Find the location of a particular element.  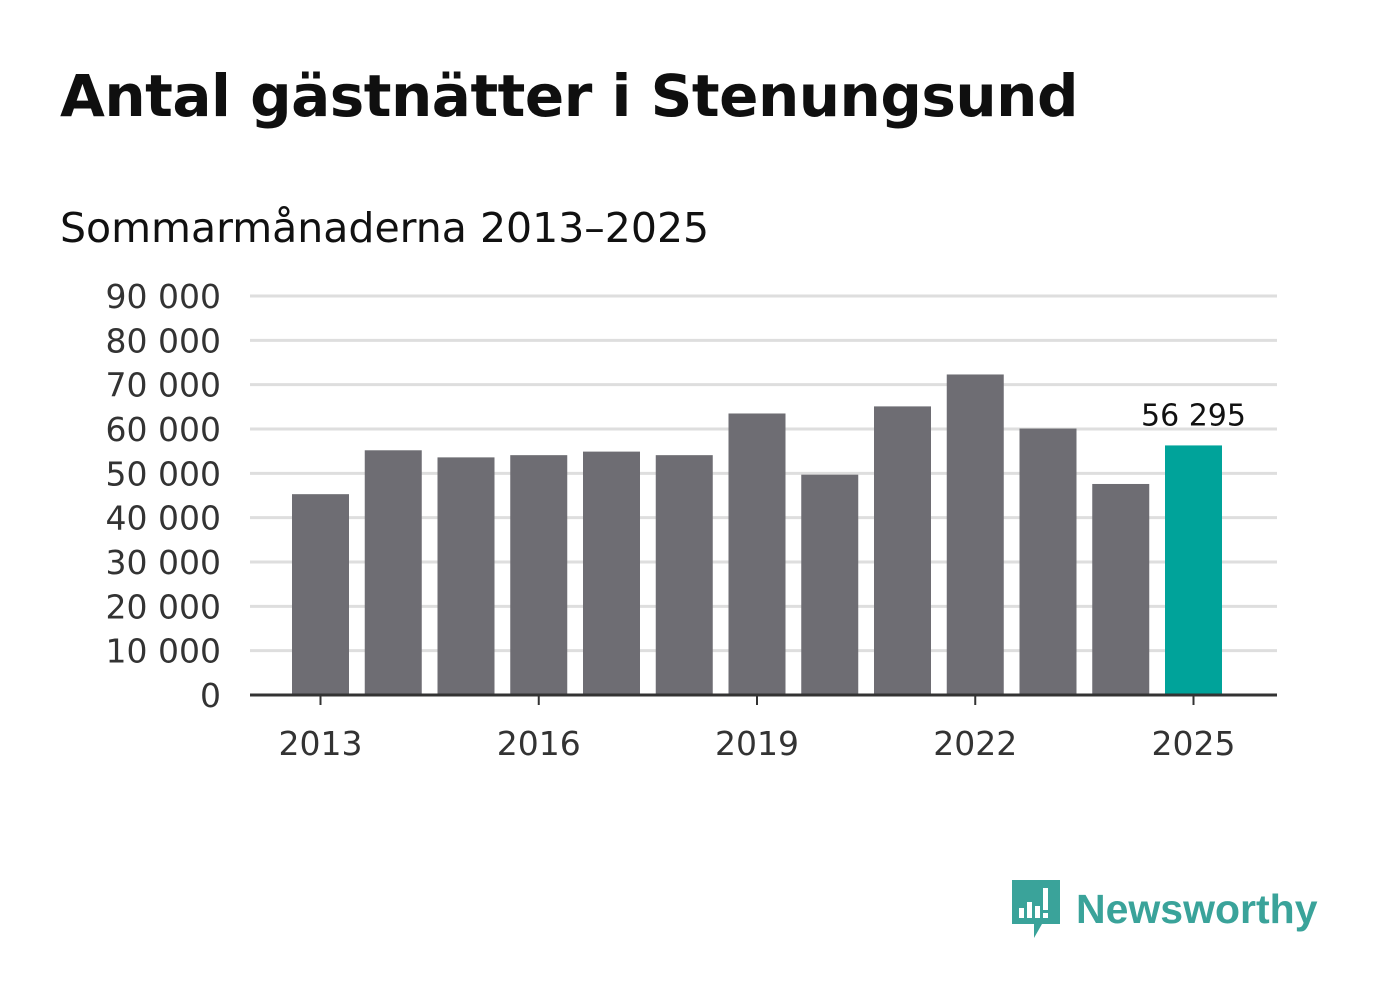

bar-2014 is located at coordinates (393, 572).